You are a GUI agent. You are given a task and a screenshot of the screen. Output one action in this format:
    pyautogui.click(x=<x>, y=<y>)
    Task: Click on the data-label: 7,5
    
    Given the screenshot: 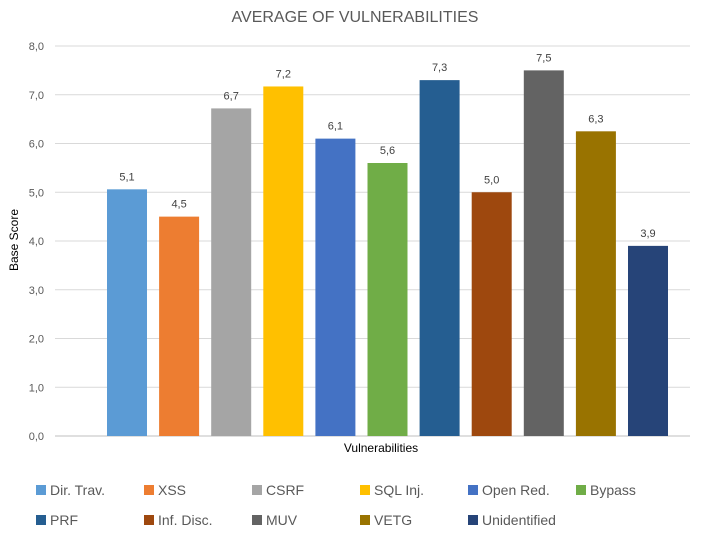 What is the action you would take?
    pyautogui.click(x=543, y=58)
    